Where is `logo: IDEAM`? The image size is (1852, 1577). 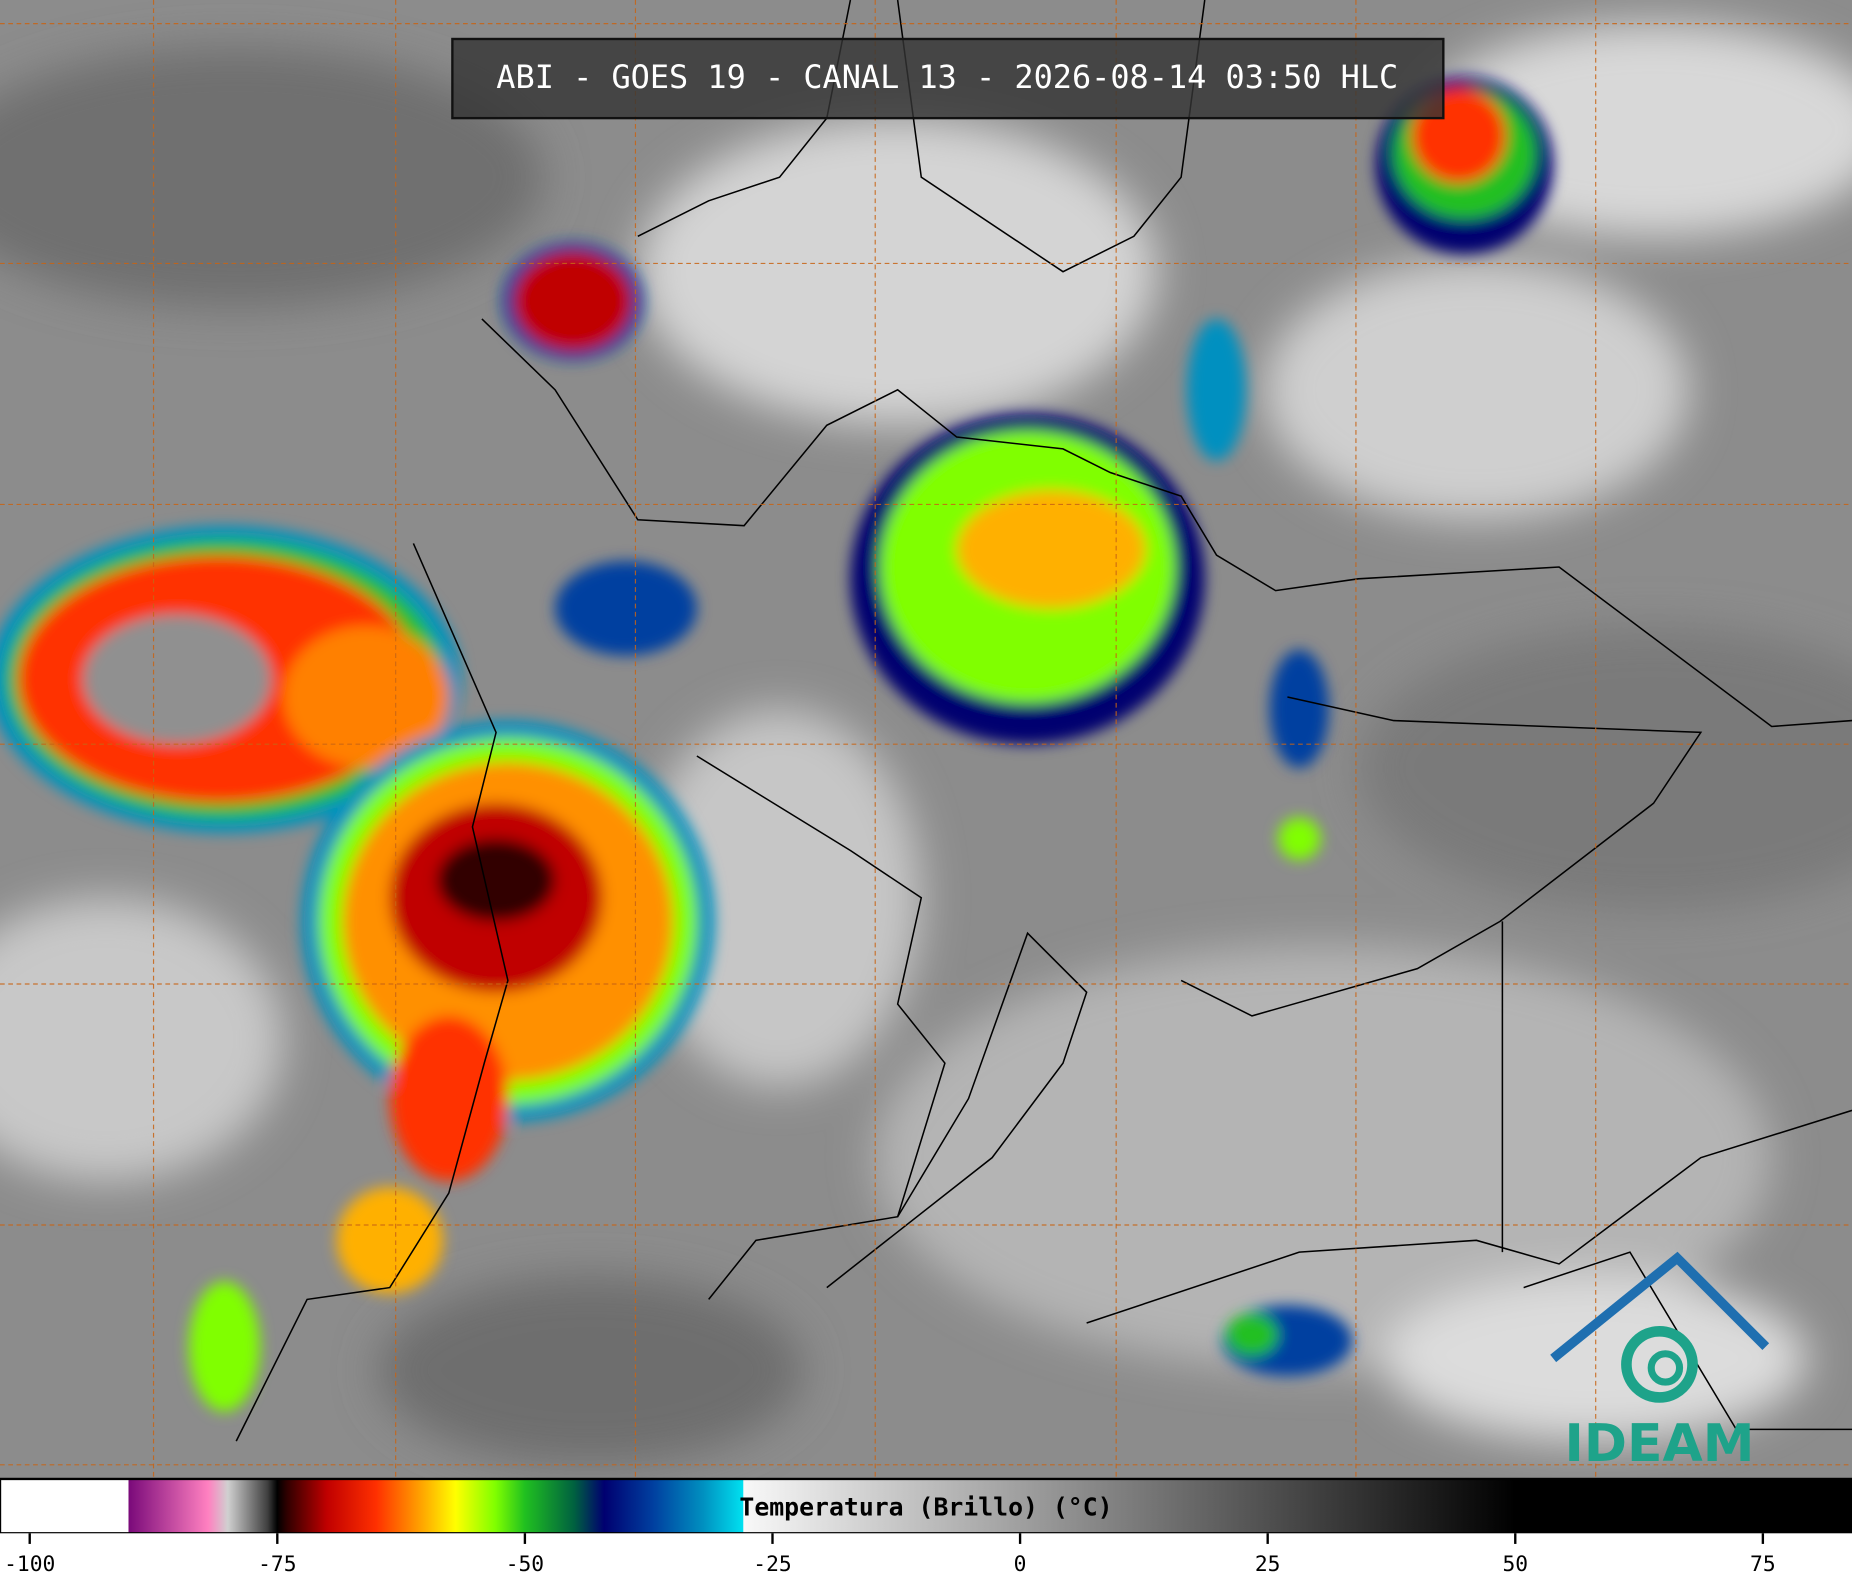
logo: IDEAM is located at coordinates (1660, 1362).